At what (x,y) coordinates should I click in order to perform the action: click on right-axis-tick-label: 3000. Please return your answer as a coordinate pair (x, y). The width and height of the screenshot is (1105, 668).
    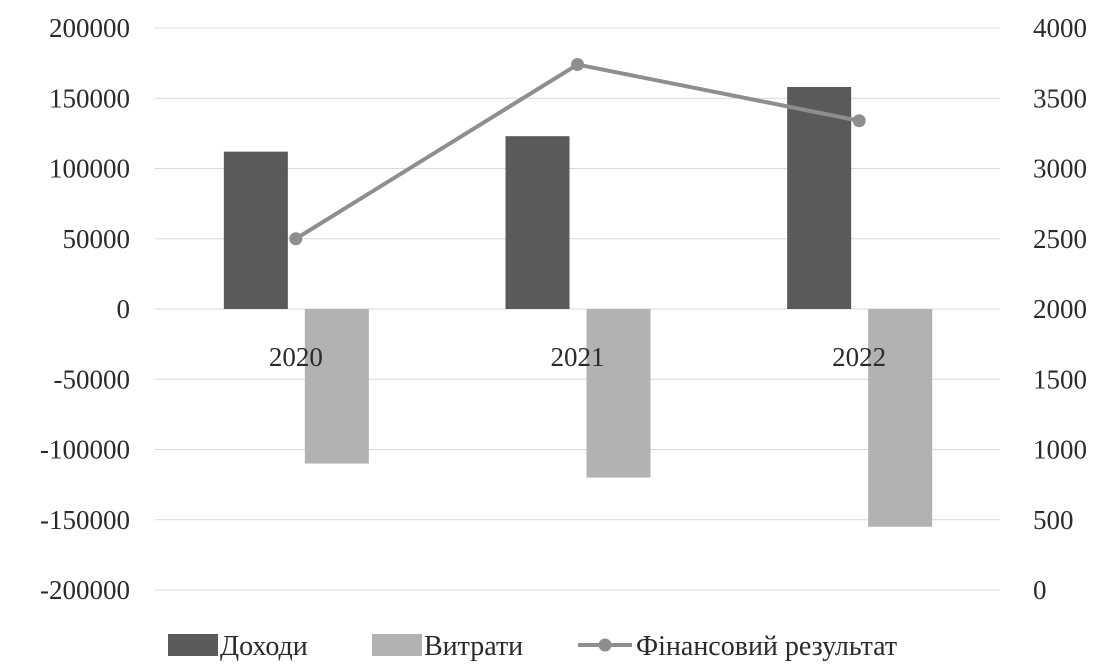
    Looking at the image, I should click on (1060, 169).